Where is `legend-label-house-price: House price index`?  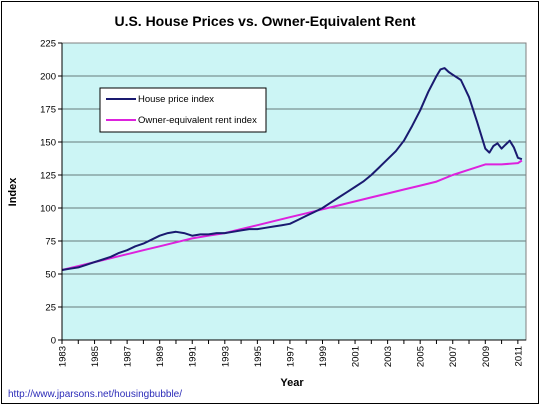 legend-label-house-price: House price index is located at coordinates (176, 99).